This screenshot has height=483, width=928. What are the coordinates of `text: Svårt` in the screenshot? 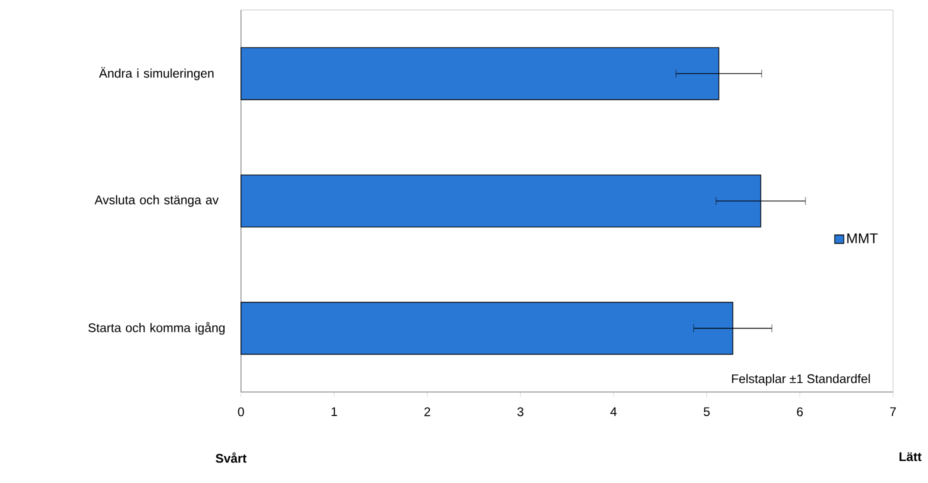 It's located at (231, 457).